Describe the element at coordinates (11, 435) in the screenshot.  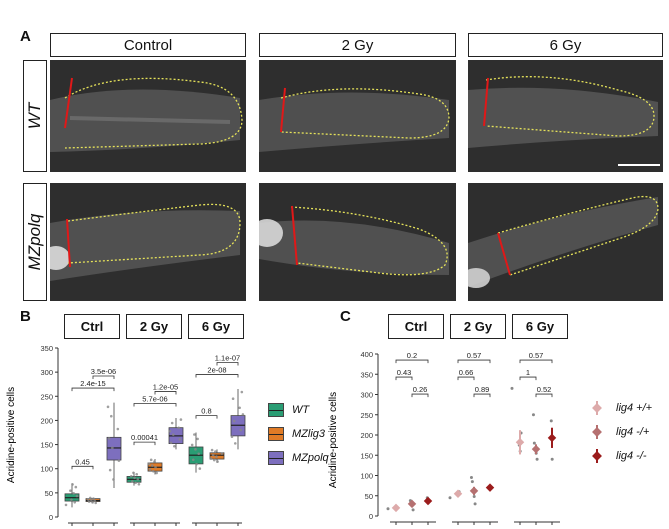
I see `panel-b-ylabel: Acridine-positive cells` at that location.